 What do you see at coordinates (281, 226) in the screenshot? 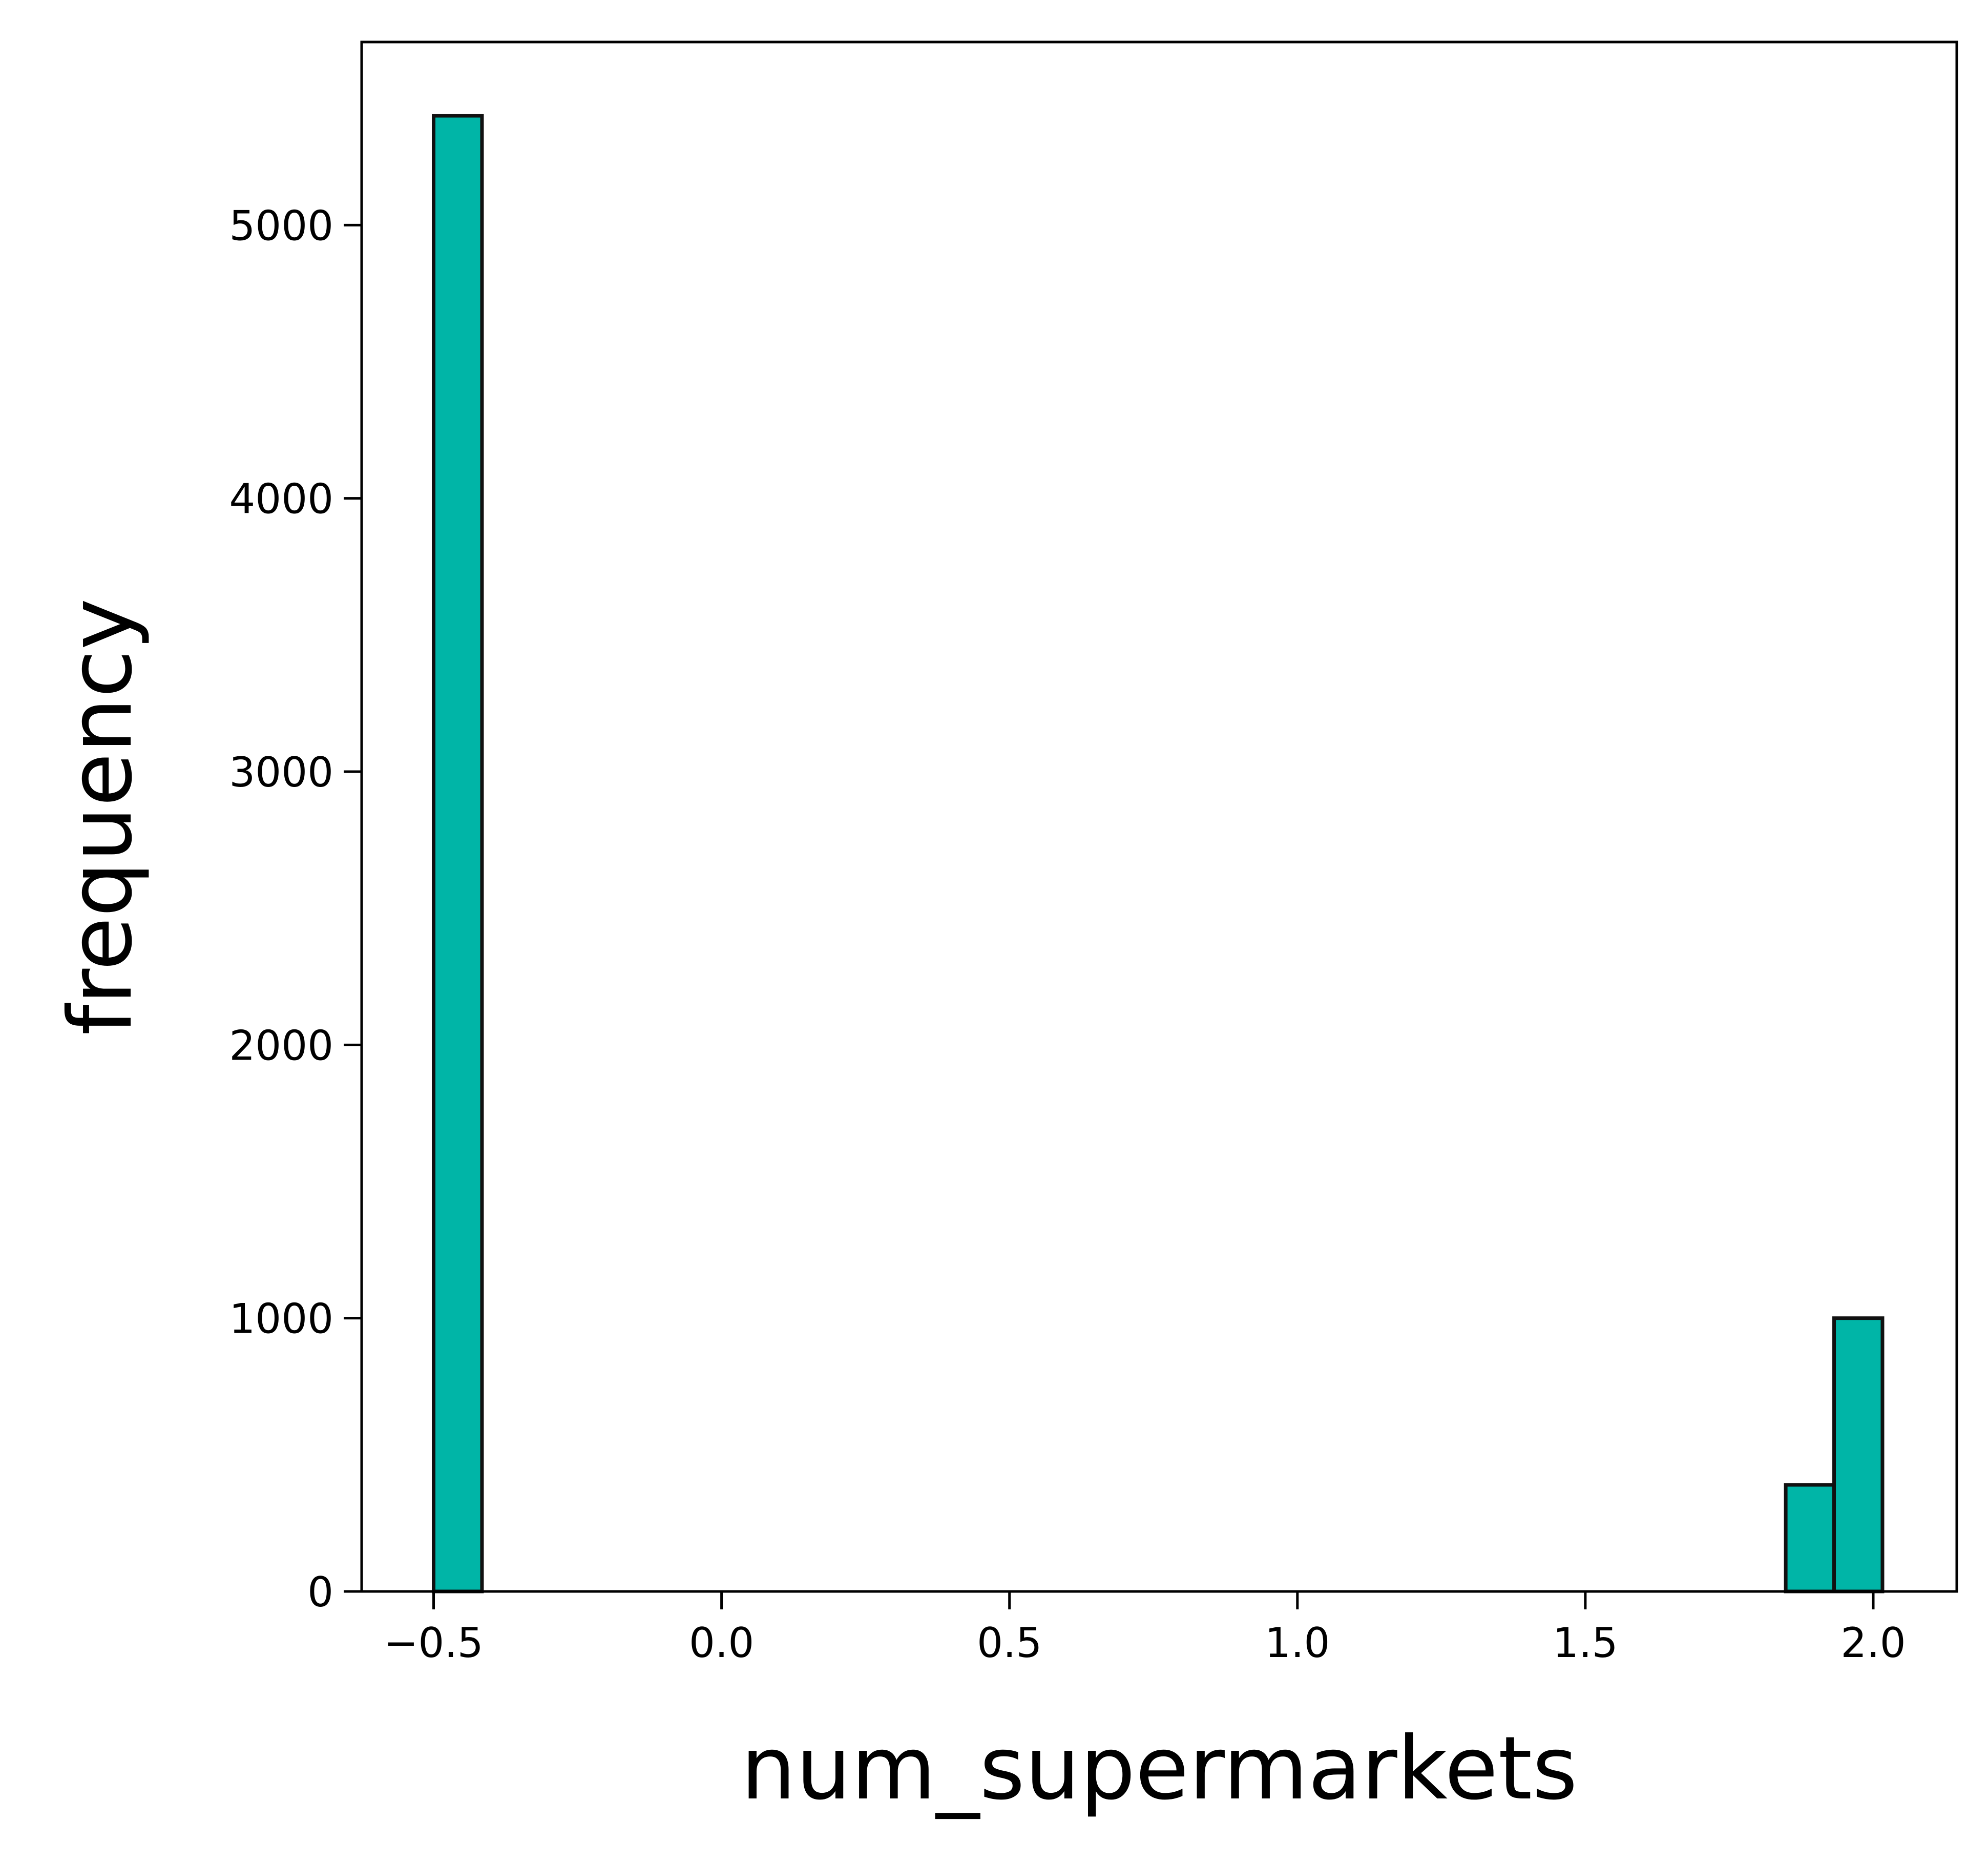
I see `y-tick-label-5: 5000` at bounding box center [281, 226].